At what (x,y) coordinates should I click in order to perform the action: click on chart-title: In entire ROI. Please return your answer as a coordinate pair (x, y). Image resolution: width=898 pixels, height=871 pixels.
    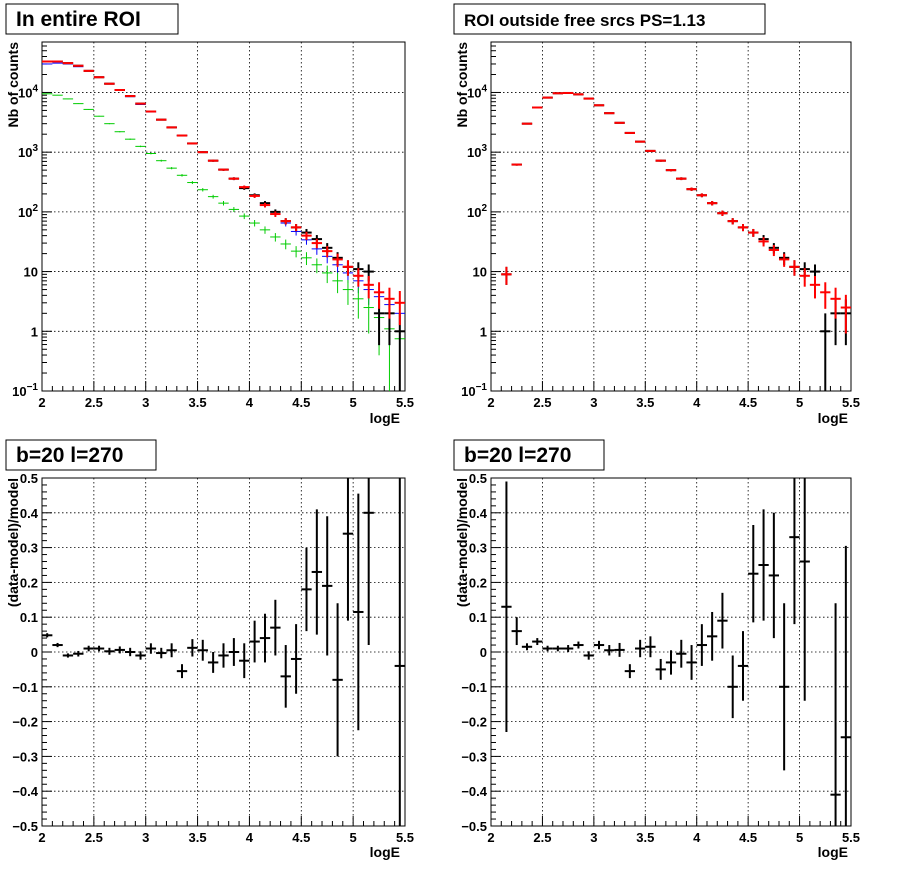
    Looking at the image, I should click on (78, 19).